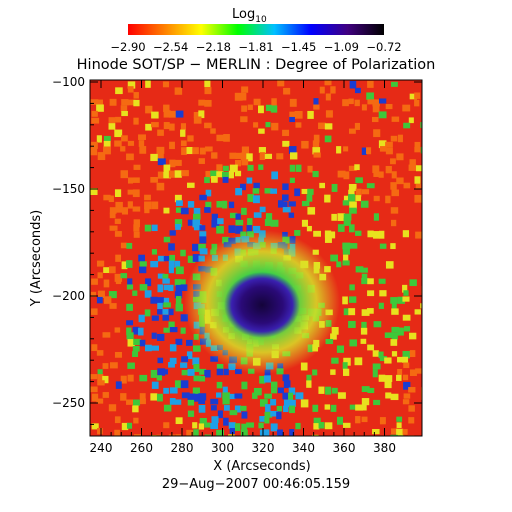 The image size is (512, 512). Describe the element at coordinates (341, 47) in the screenshot. I see `colorbar-tick-label: −1.09` at that location.